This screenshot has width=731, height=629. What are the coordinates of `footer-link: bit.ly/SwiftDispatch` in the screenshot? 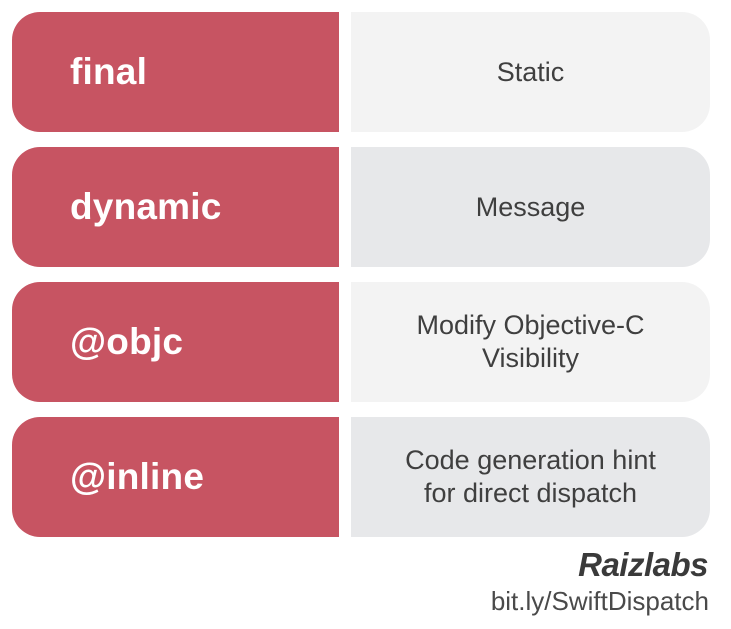 It's located at (599, 601).